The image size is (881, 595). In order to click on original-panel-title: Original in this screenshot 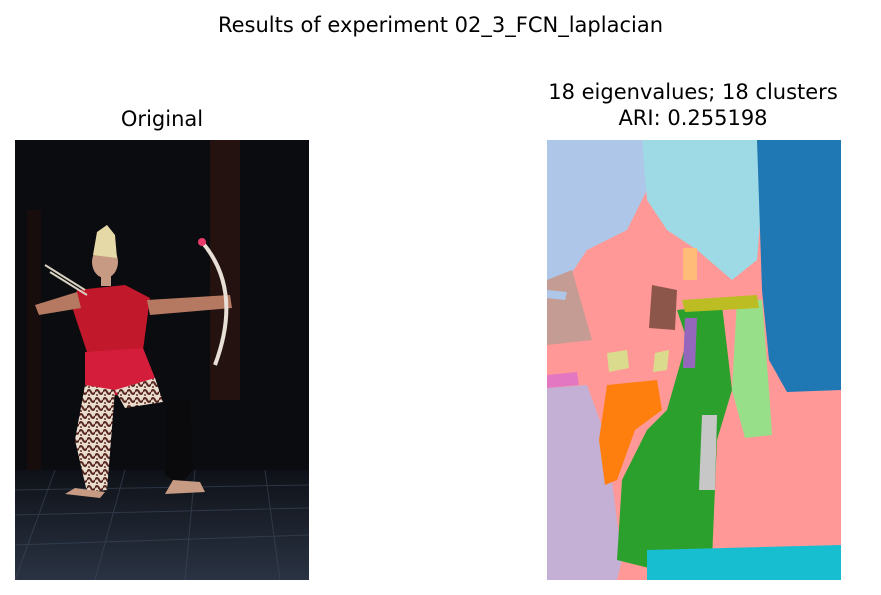, I will do `click(162, 119)`.